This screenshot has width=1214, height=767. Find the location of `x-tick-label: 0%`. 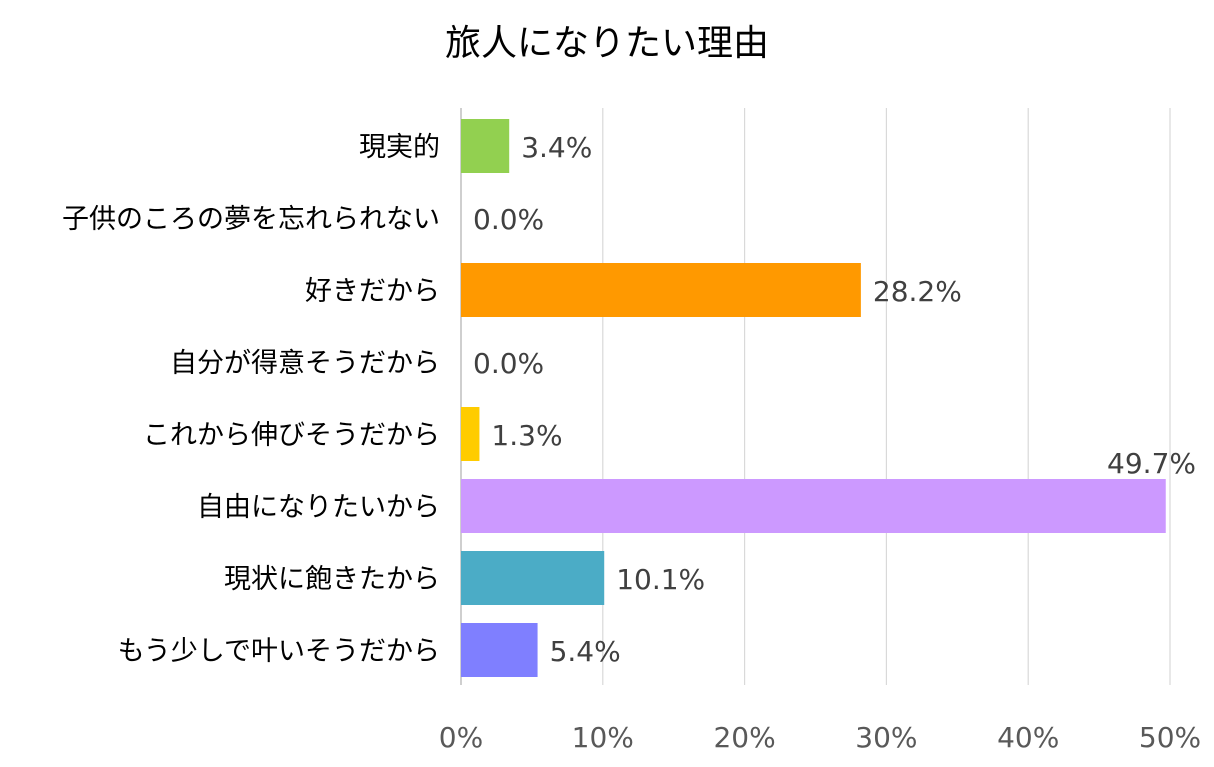

x-tick-label: 0% is located at coordinates (461, 737).